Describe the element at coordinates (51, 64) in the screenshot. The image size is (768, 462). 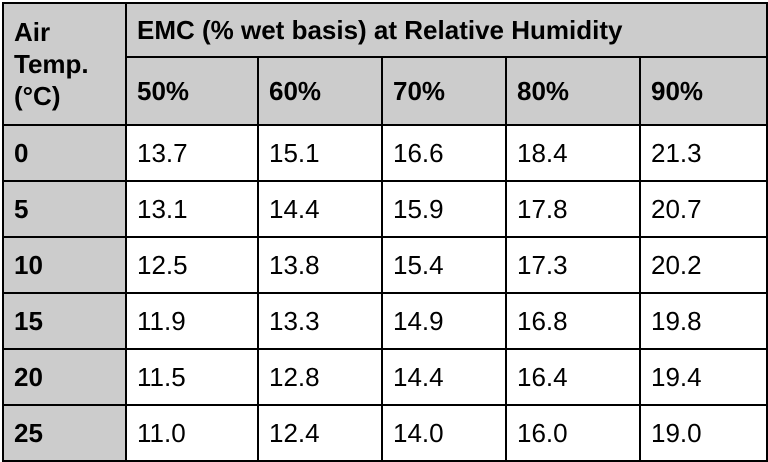
I see `corner-line-2: Temp.` at that location.